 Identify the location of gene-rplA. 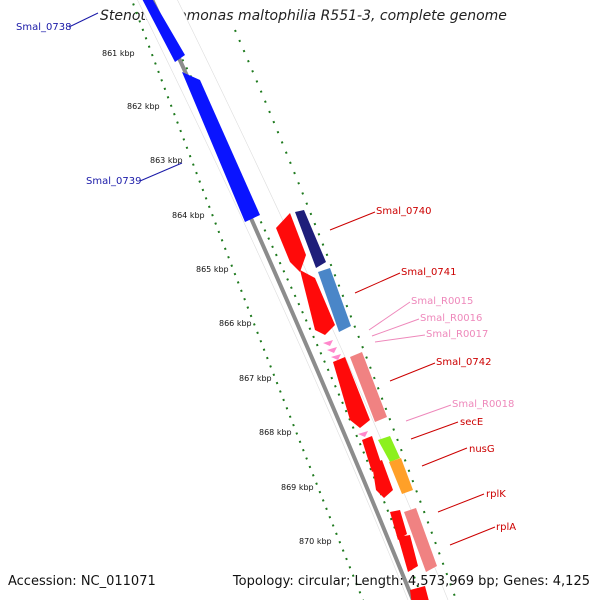
(408, 553).